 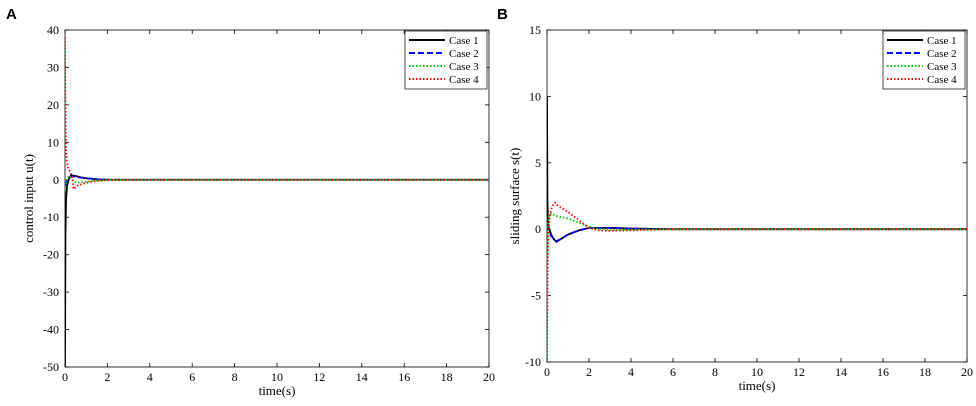 I want to click on y-tick-label: -30, so click(x=51, y=292).